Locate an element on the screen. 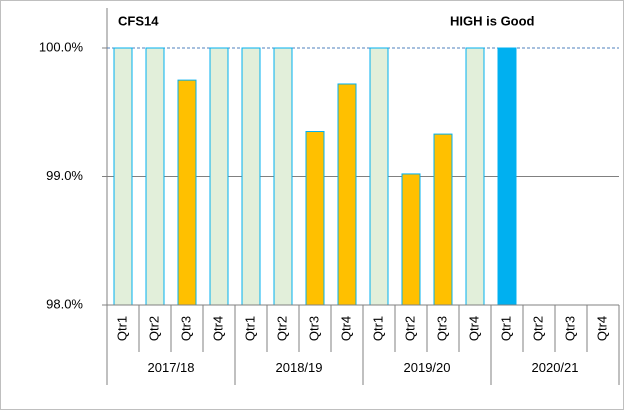  group-label: 2020/21 is located at coordinates (555, 367).